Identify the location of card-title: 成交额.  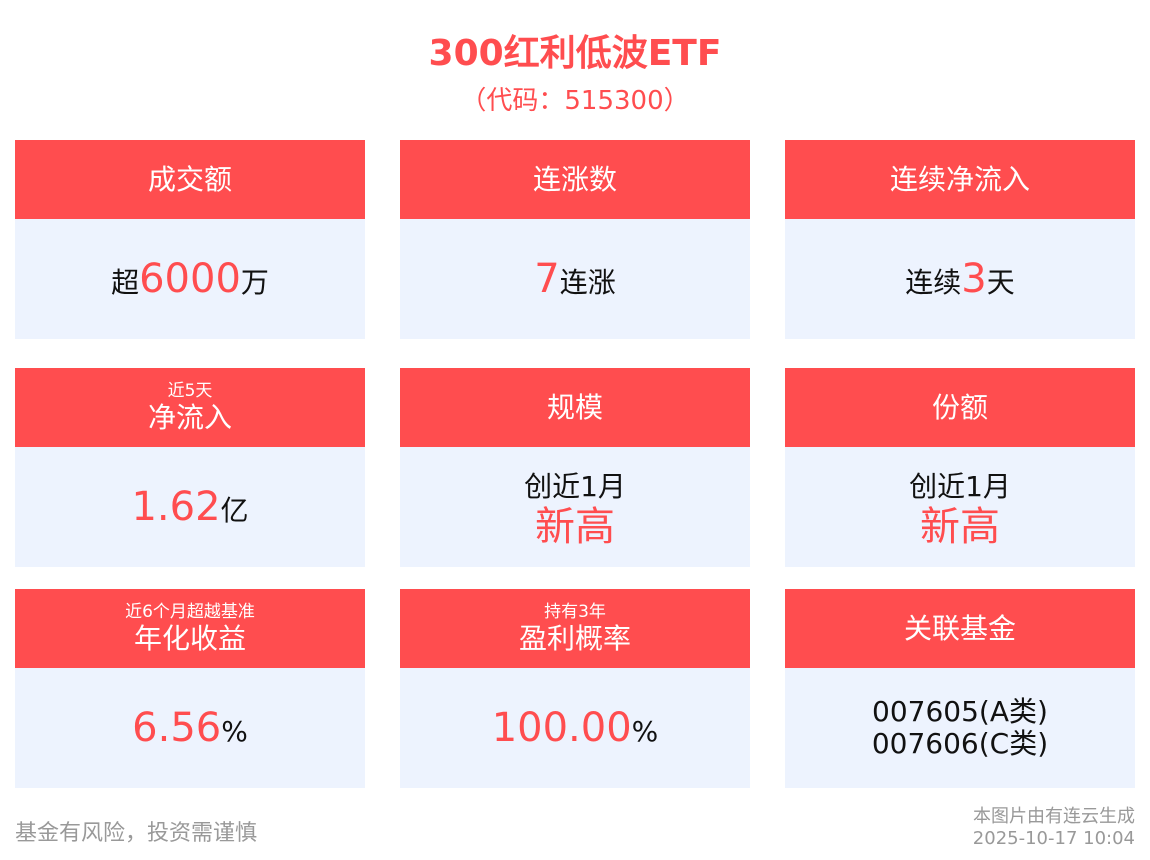
(189, 179).